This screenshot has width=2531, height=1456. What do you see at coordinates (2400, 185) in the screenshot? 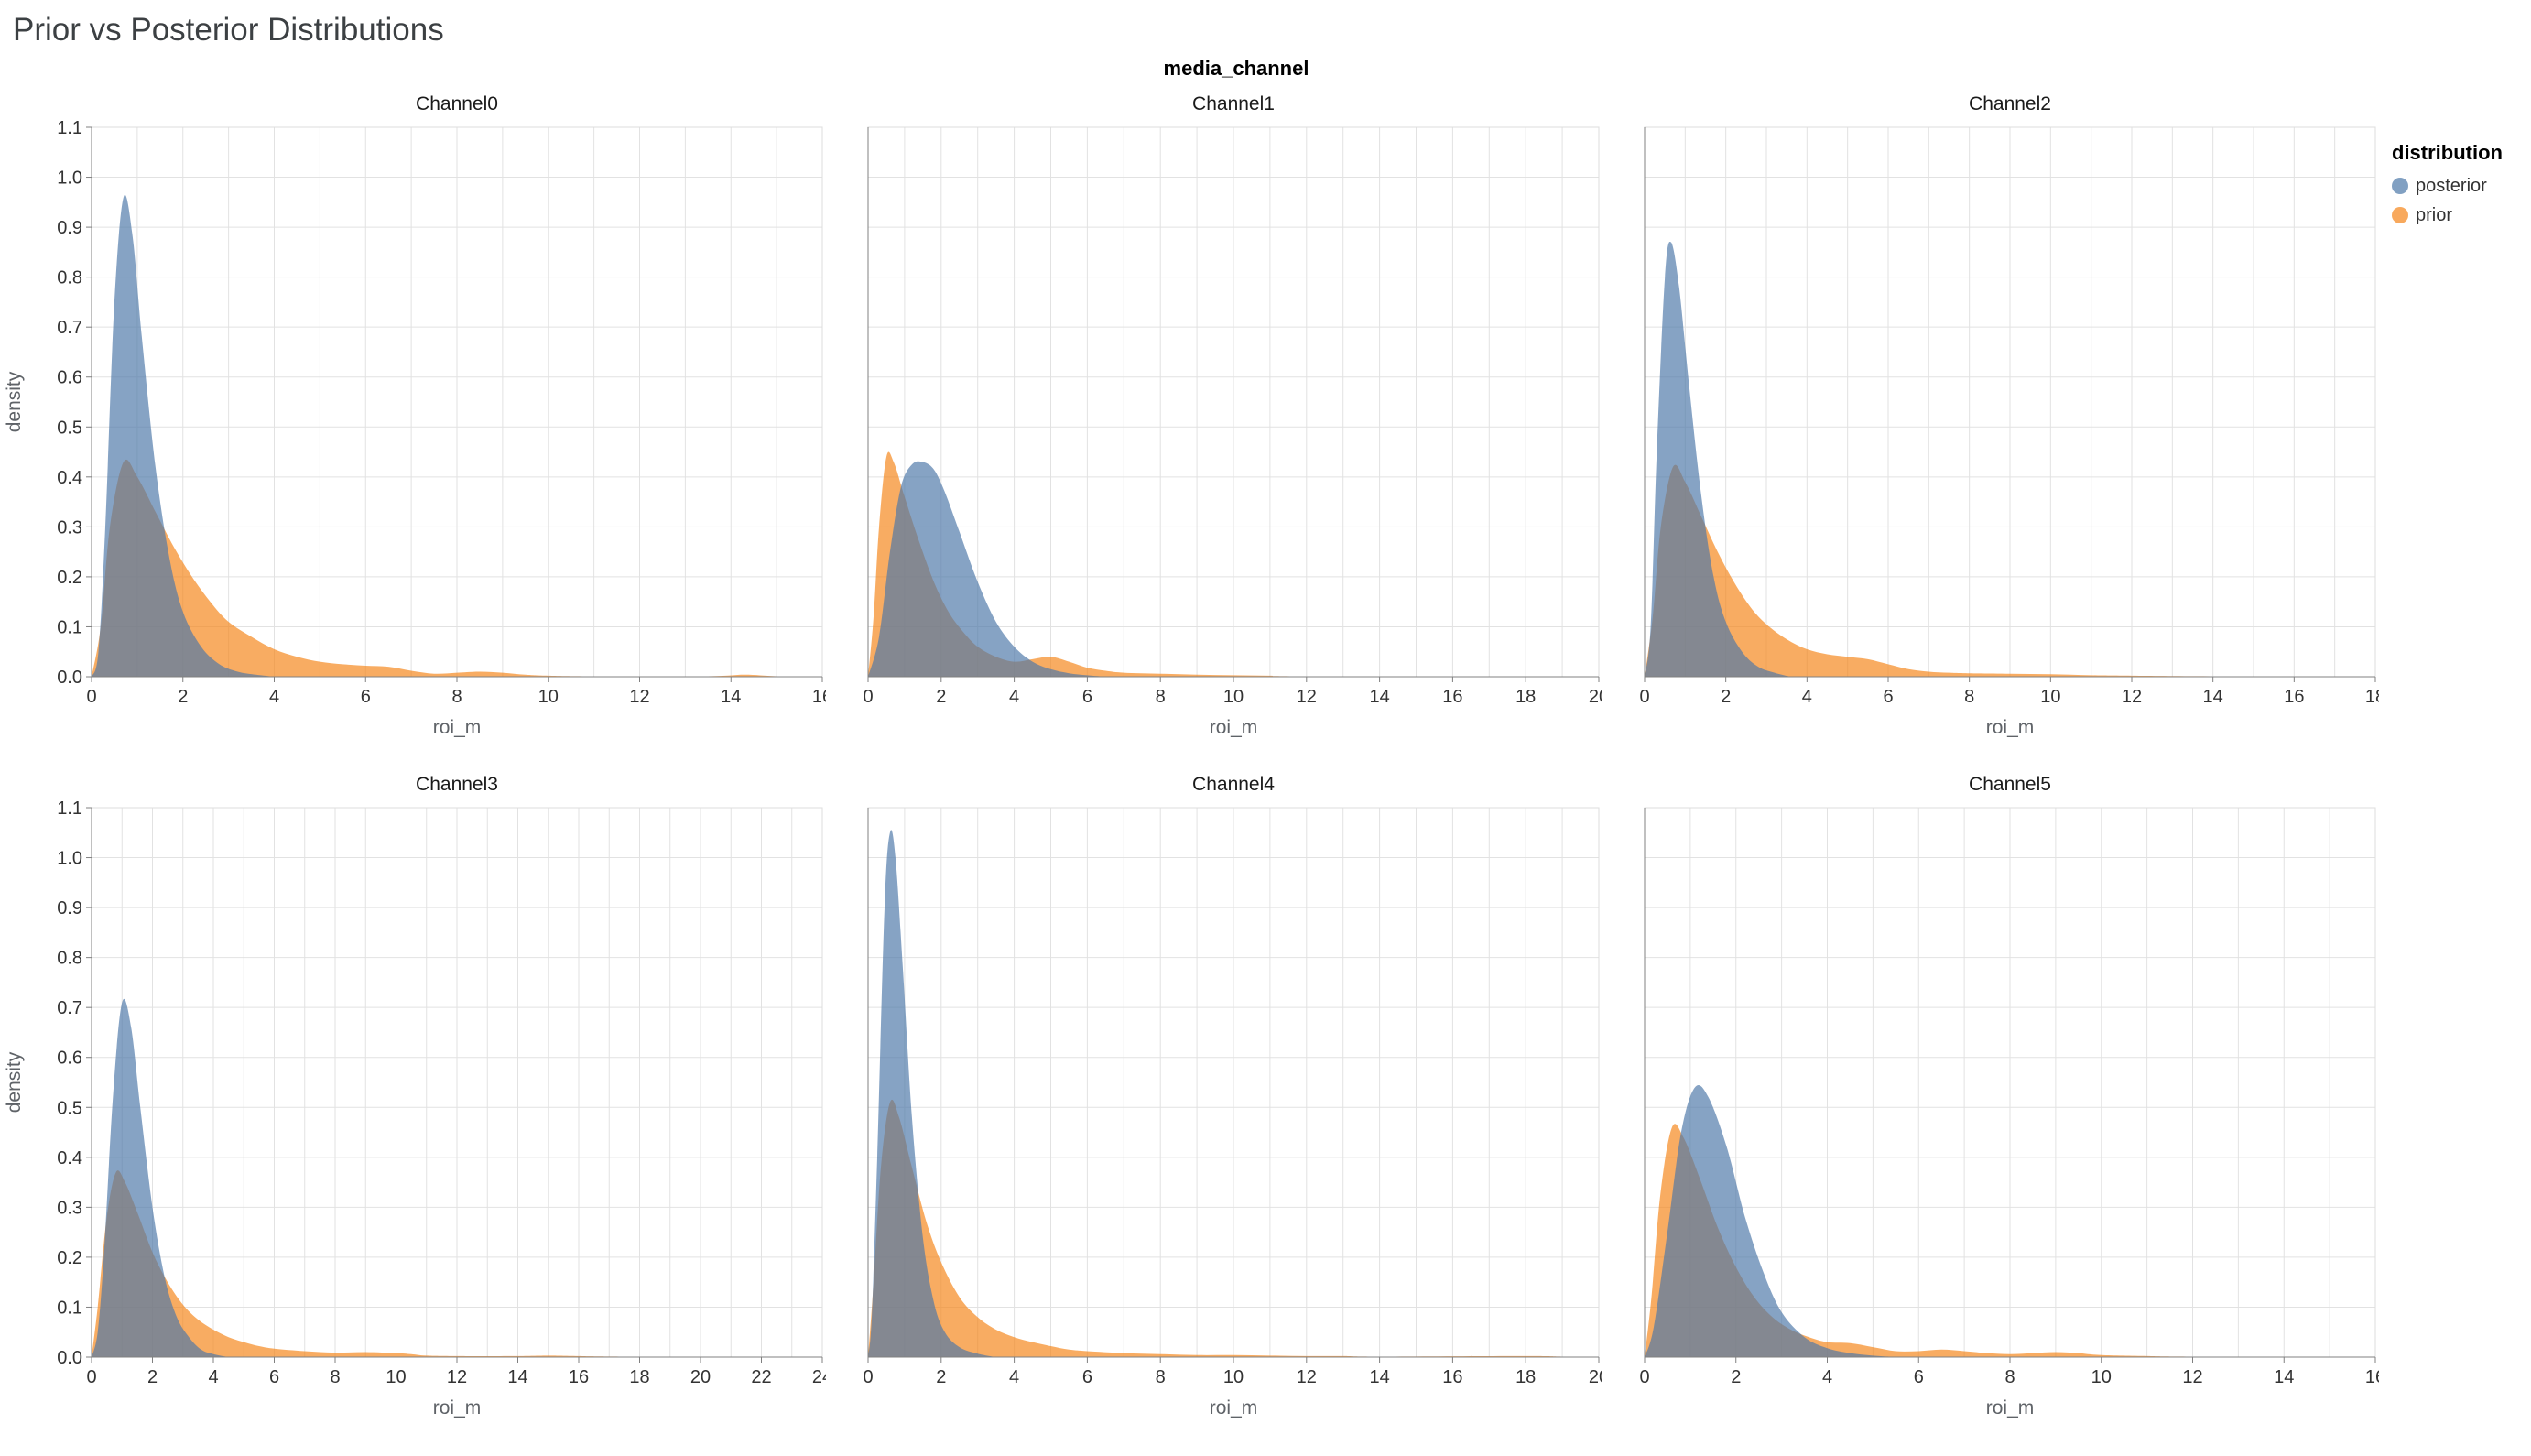
I see `posterior-swatch-icon` at bounding box center [2400, 185].